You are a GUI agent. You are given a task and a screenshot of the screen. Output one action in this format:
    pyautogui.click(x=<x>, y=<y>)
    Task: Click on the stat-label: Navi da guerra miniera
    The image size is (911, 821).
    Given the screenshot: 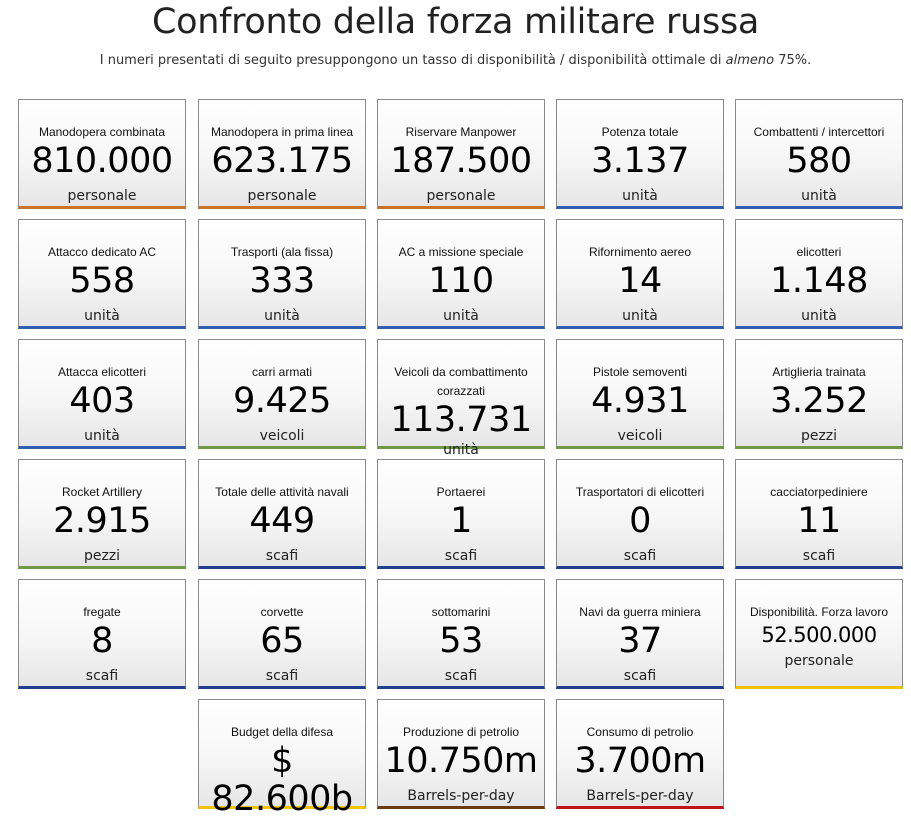 What is the action you would take?
    pyautogui.click(x=640, y=612)
    